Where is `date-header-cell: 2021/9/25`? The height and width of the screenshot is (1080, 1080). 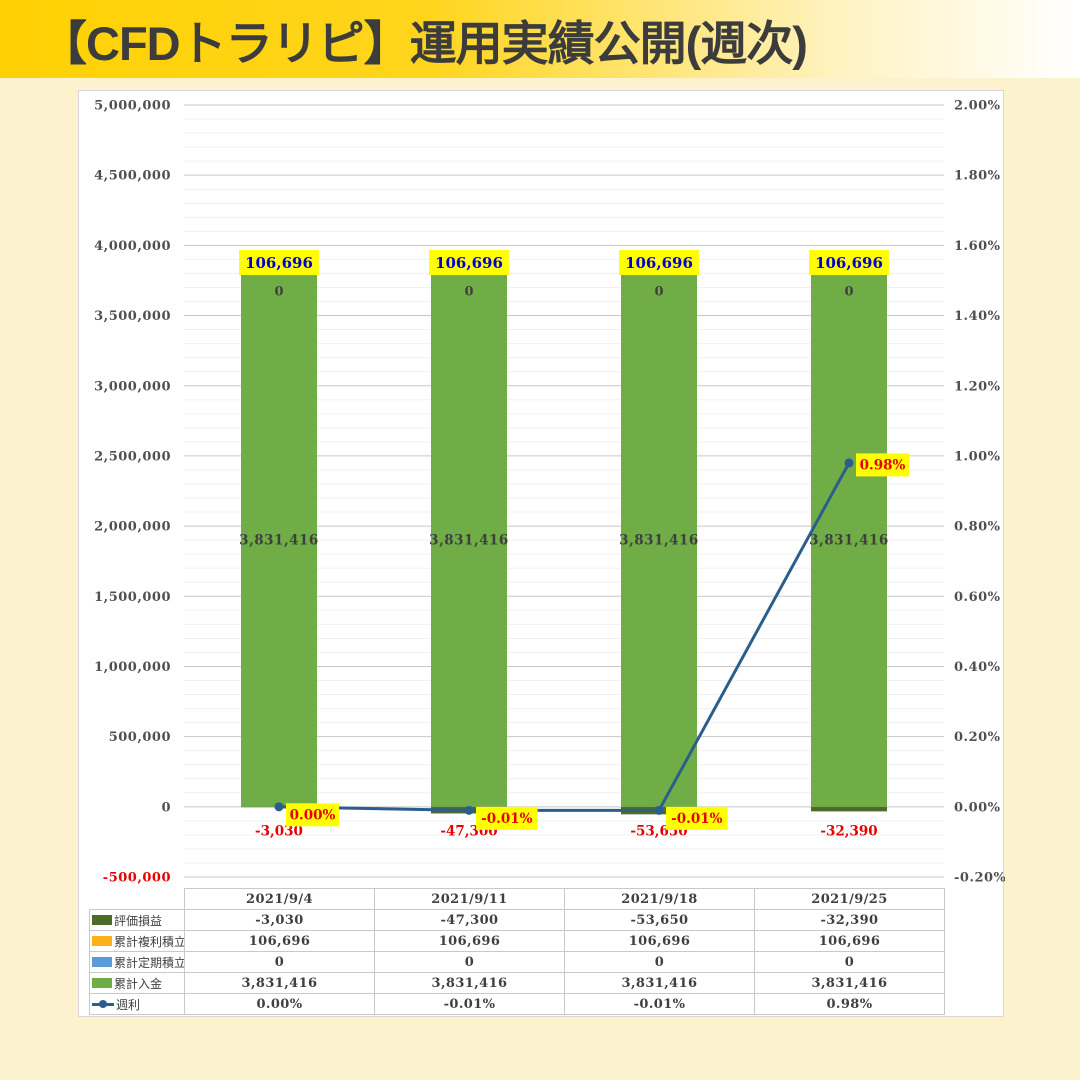
date-header-cell: 2021/9/25 is located at coordinates (849, 899).